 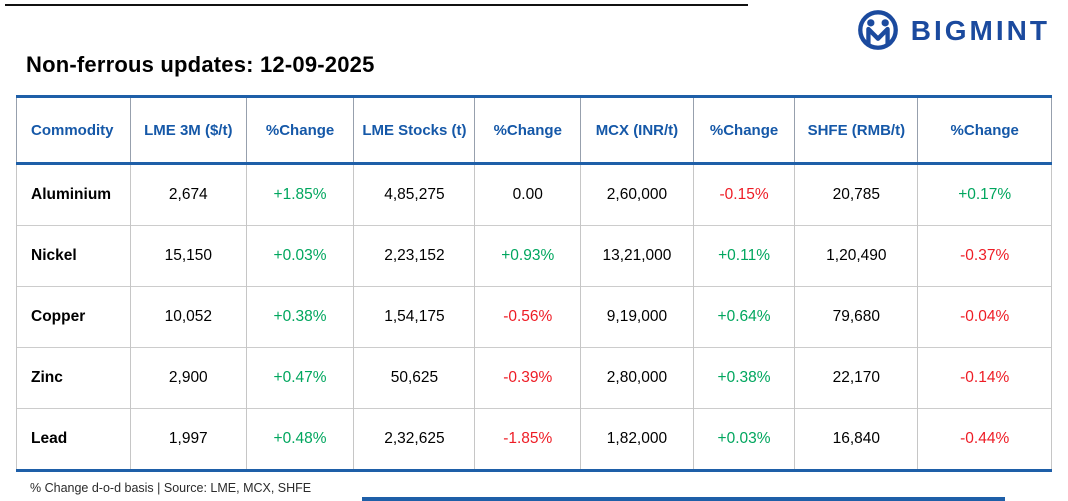 What do you see at coordinates (414, 378) in the screenshot?
I see `cell-zinc-lme-stocks-t-3: 50,625` at bounding box center [414, 378].